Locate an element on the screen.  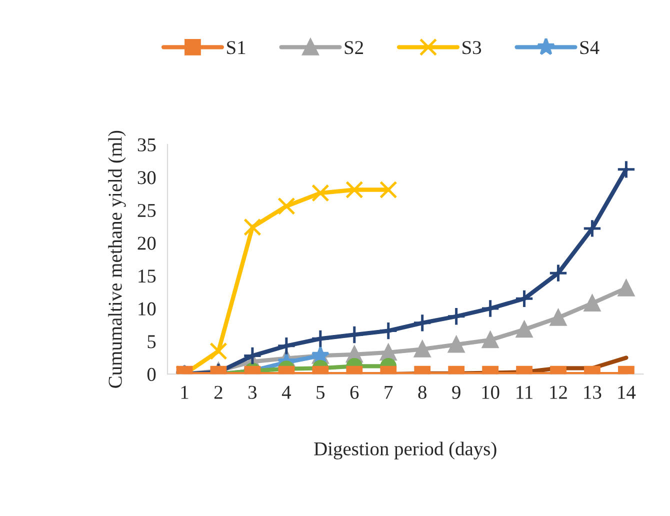
x-tick-label: 14 is located at coordinates (627, 392).